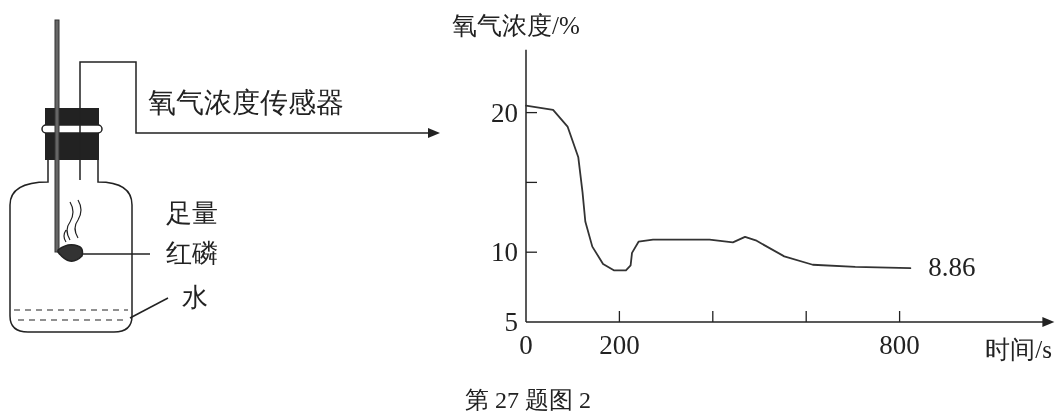 This screenshot has width=1057, height=416. I want to click on text: 氧气浓度传感器, so click(246, 102).